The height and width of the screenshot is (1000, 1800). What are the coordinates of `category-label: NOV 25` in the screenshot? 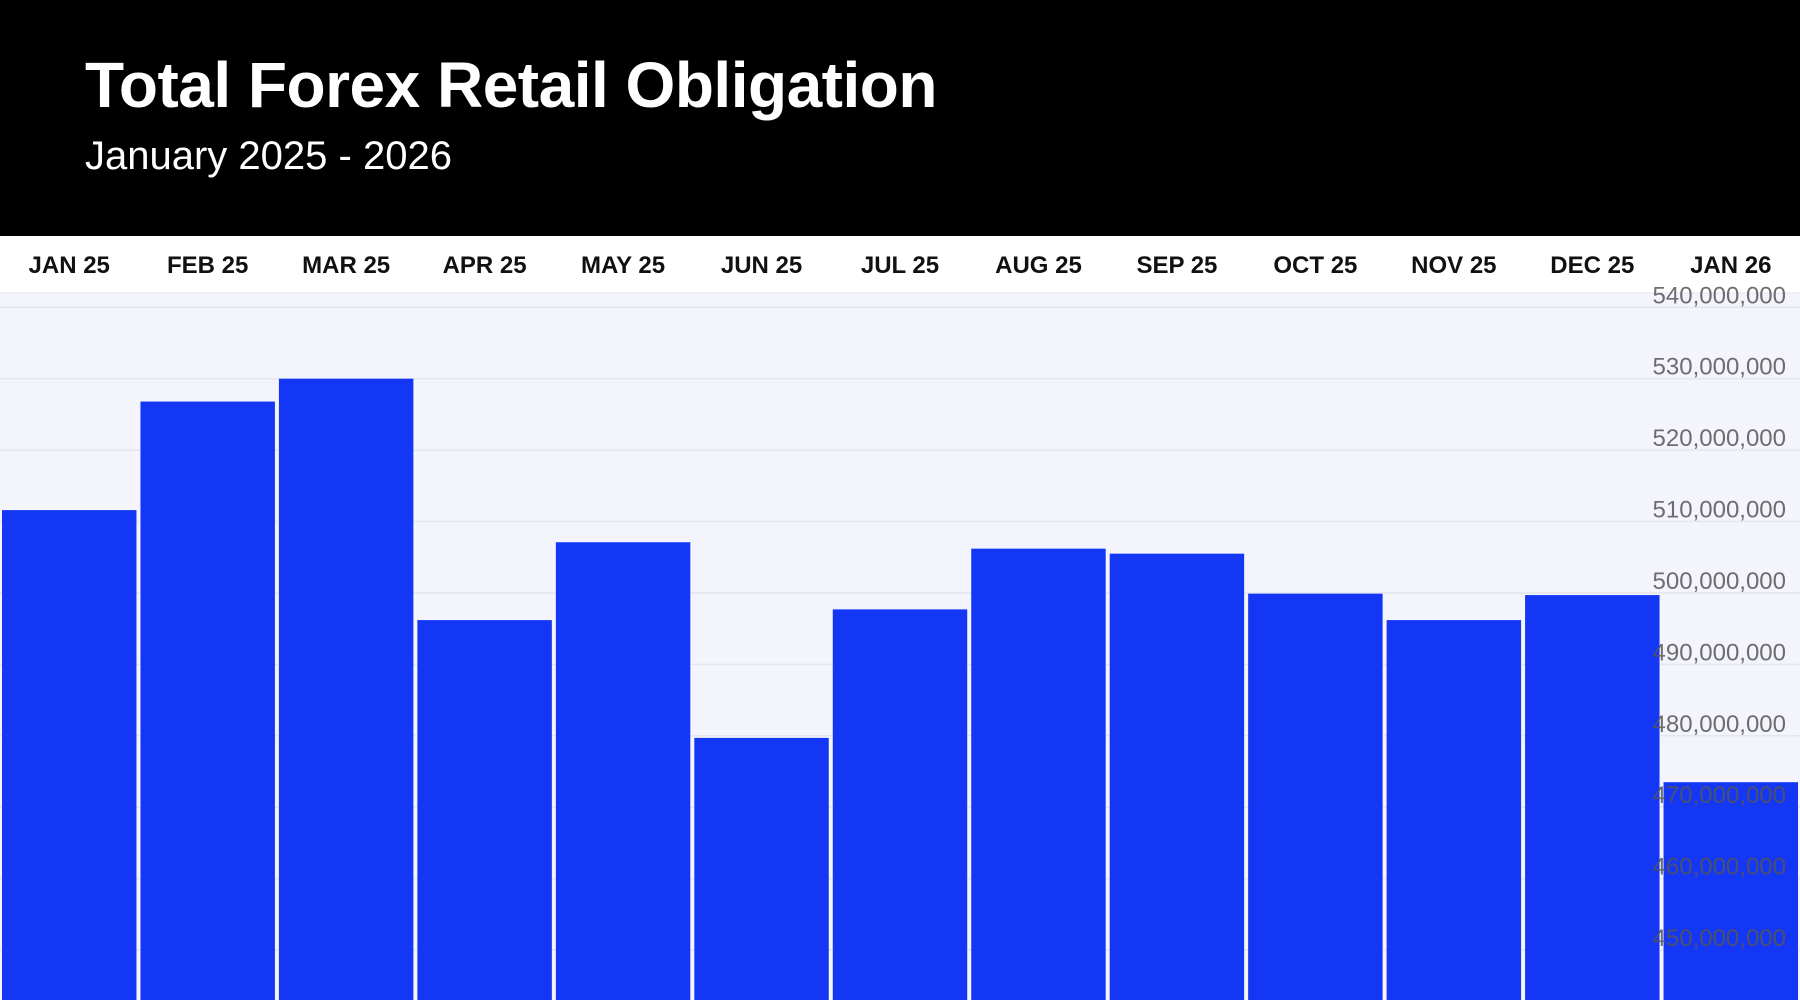 It's located at (1453, 265).